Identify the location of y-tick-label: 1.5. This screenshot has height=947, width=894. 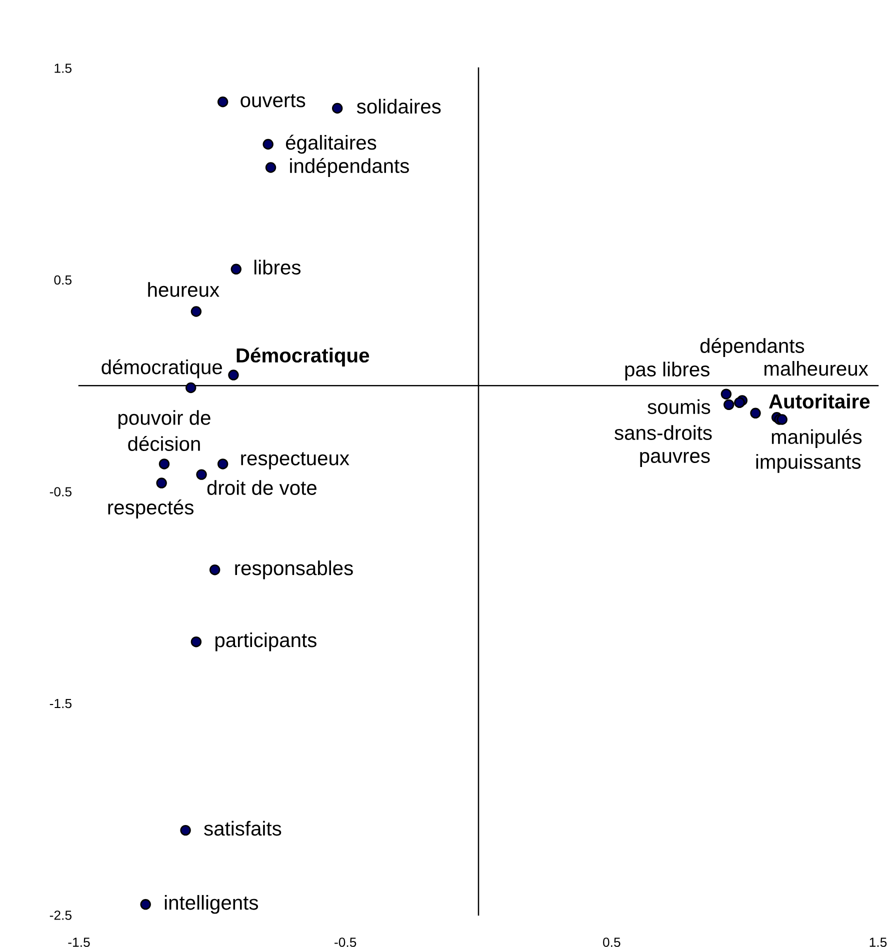
(63, 68).